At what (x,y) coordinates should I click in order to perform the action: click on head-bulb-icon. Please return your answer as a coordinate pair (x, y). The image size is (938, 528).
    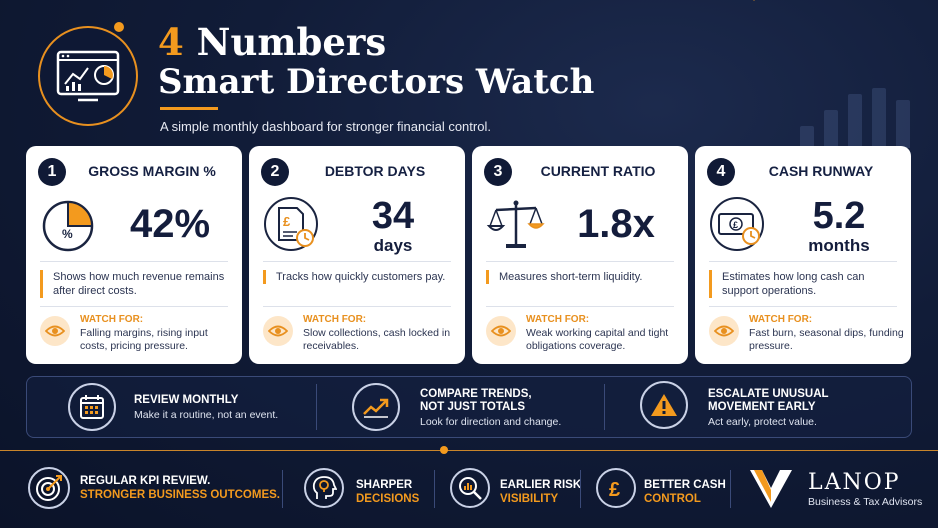
    Looking at the image, I should click on (324, 488).